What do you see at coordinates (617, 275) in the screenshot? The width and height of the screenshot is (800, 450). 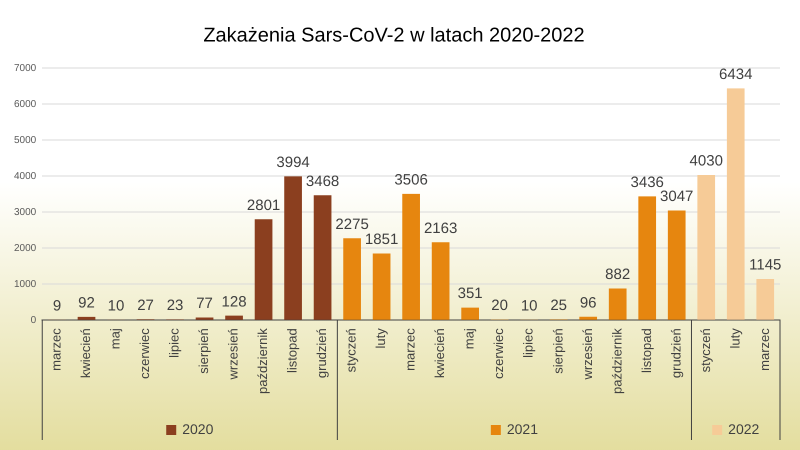 I see `data-label: 882` at bounding box center [617, 275].